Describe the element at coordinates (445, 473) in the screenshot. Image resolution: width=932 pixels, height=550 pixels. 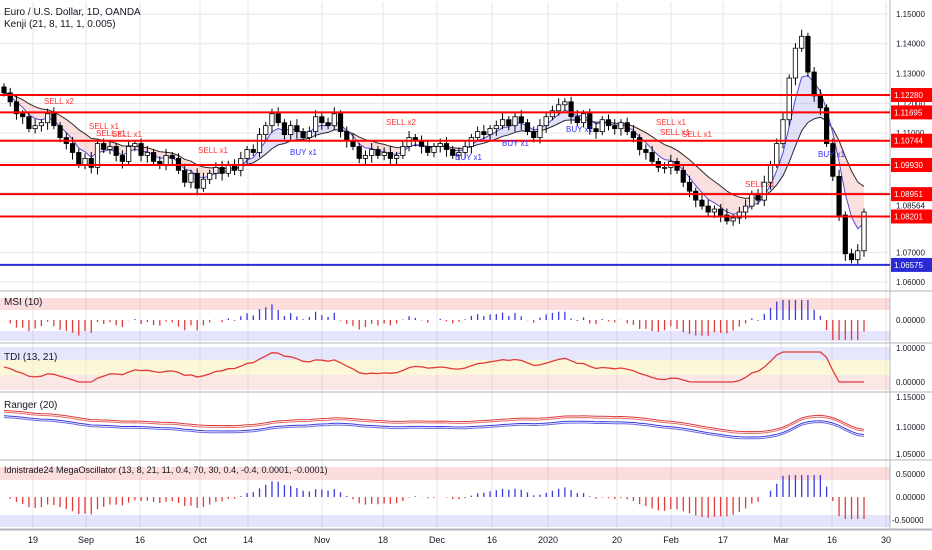
I see `oscillator-upper-band` at that location.